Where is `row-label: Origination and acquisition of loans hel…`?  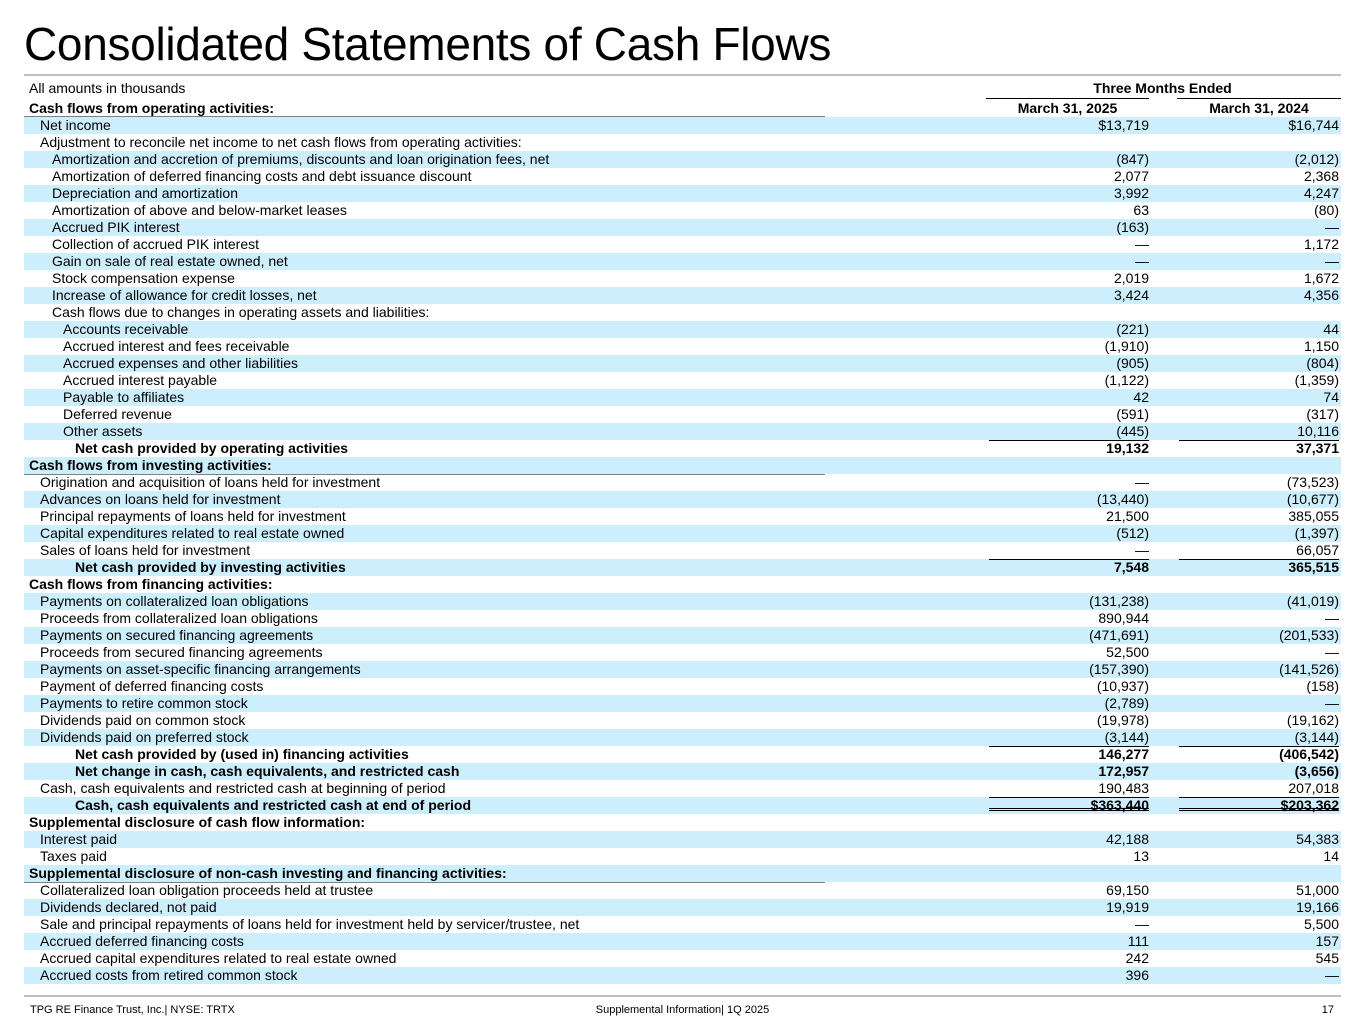
row-label: Origination and acquisition of loans hel… is located at coordinates (210, 482).